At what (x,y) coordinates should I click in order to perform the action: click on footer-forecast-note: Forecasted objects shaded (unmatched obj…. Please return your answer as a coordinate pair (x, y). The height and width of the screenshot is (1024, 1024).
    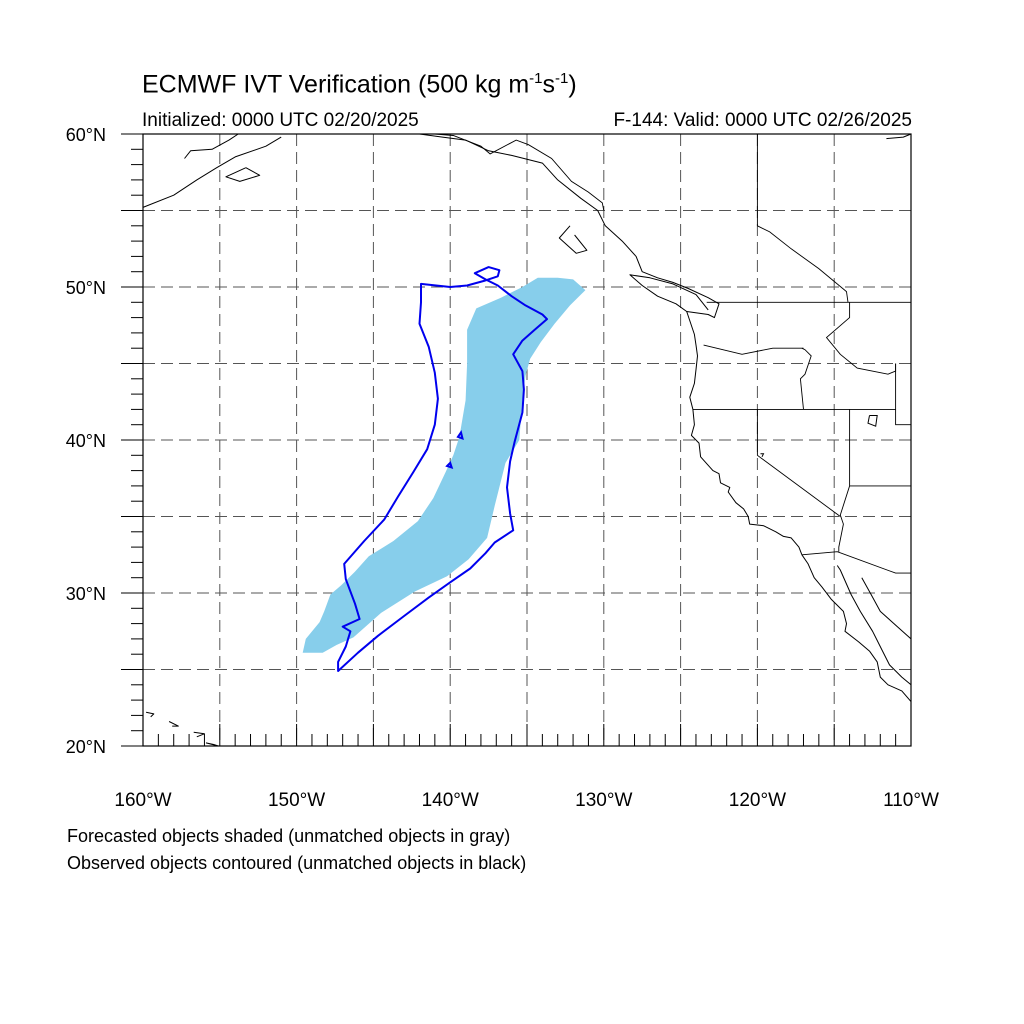
    Looking at the image, I should click on (289, 836).